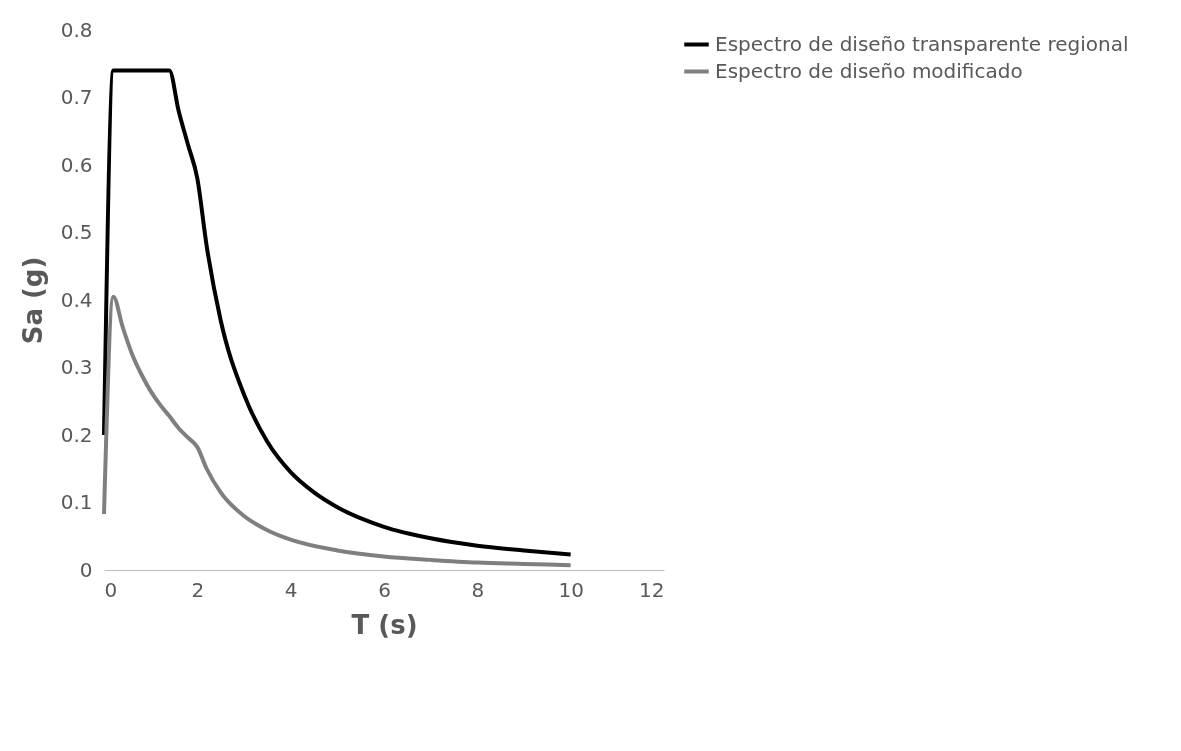 The image size is (1181, 751). What do you see at coordinates (76, 29) in the screenshot?
I see `y-tick-label: 0.8` at bounding box center [76, 29].